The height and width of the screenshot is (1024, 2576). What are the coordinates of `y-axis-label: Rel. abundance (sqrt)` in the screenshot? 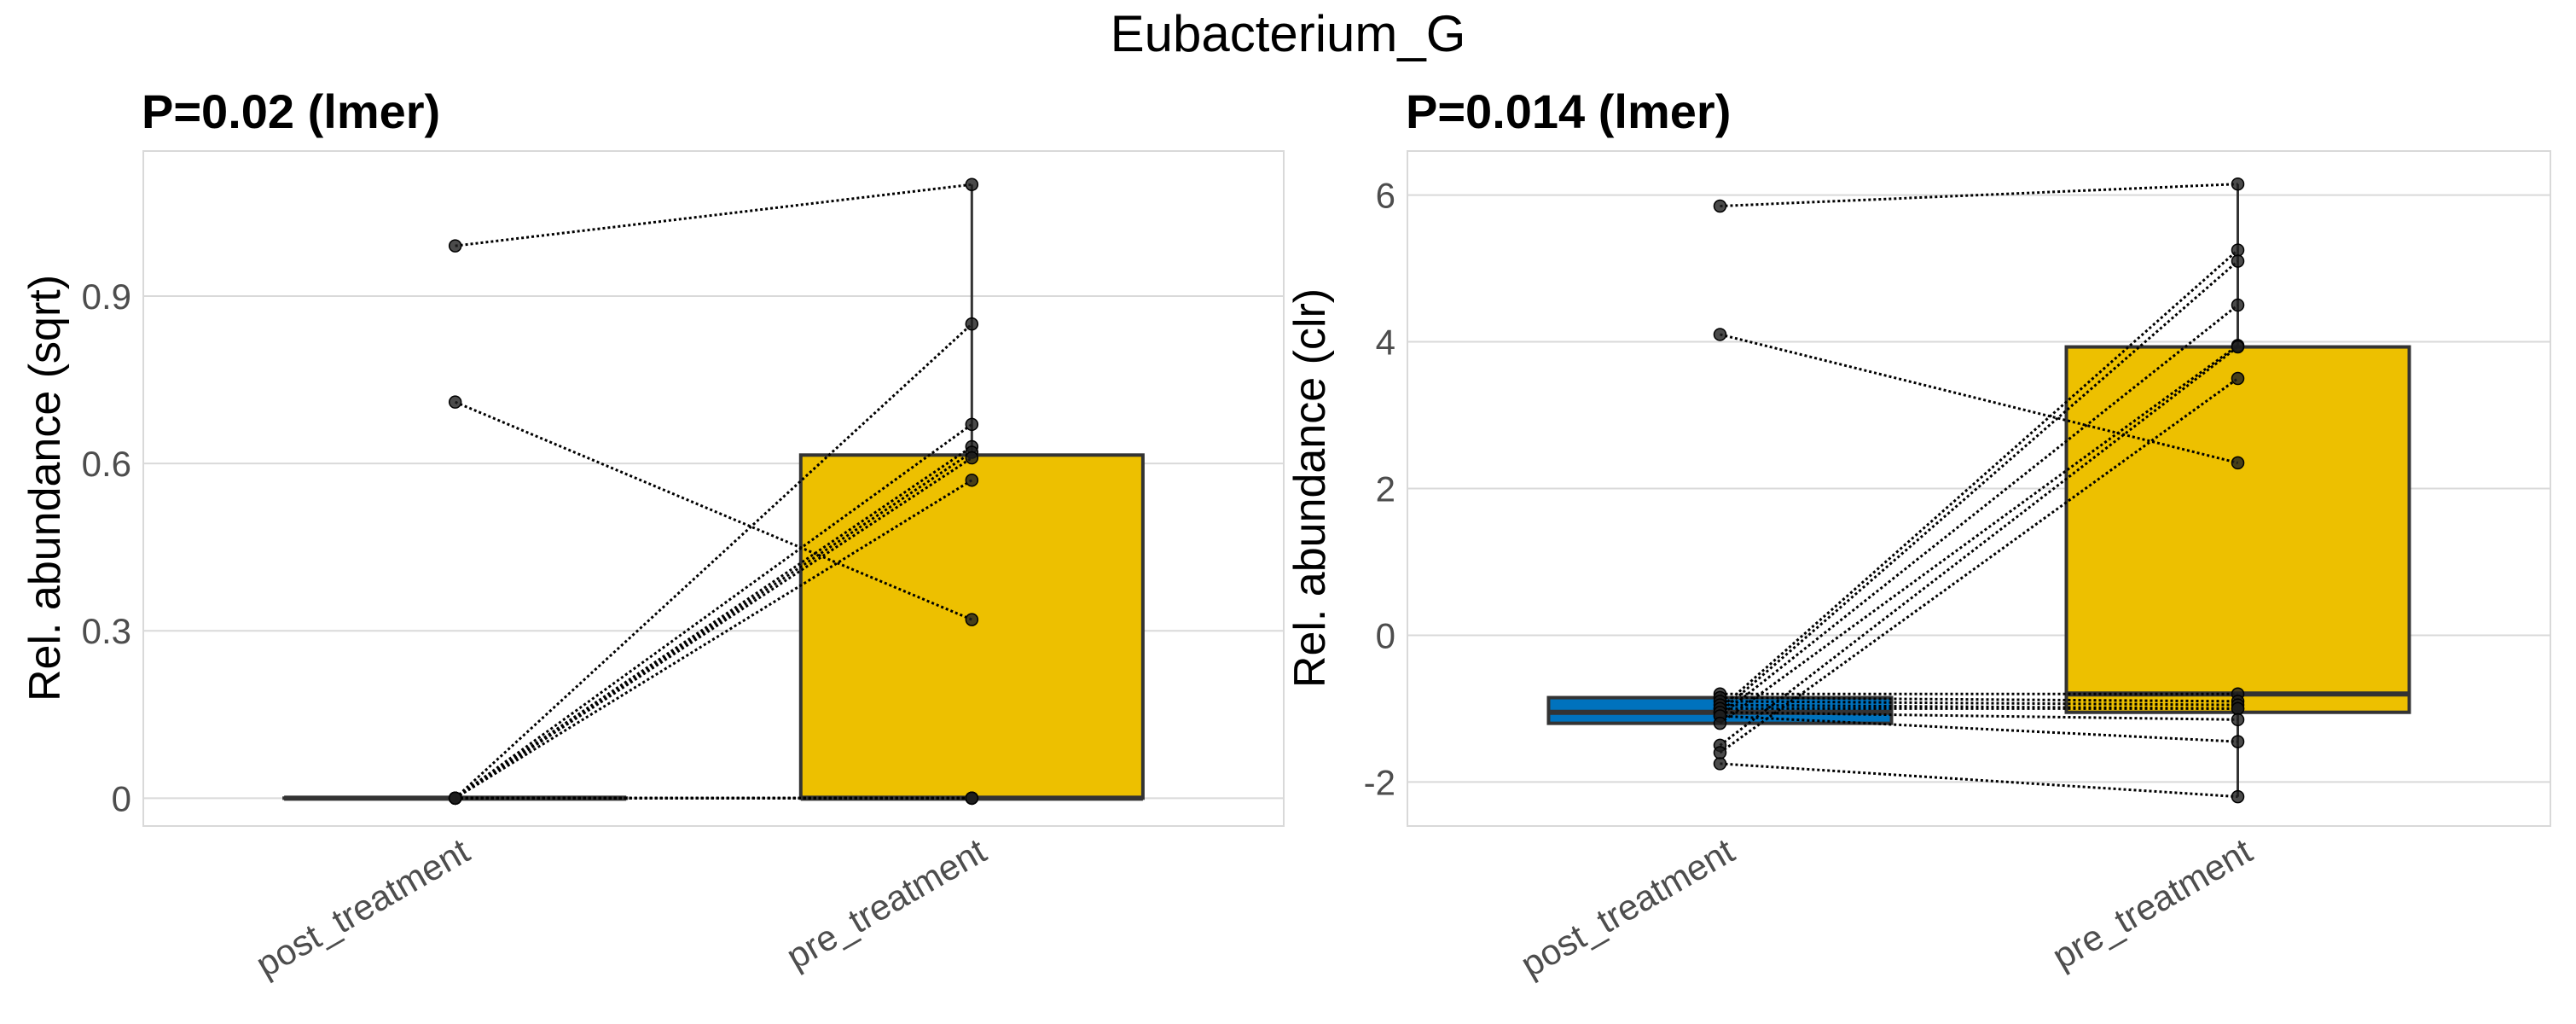 It's located at (45, 488).